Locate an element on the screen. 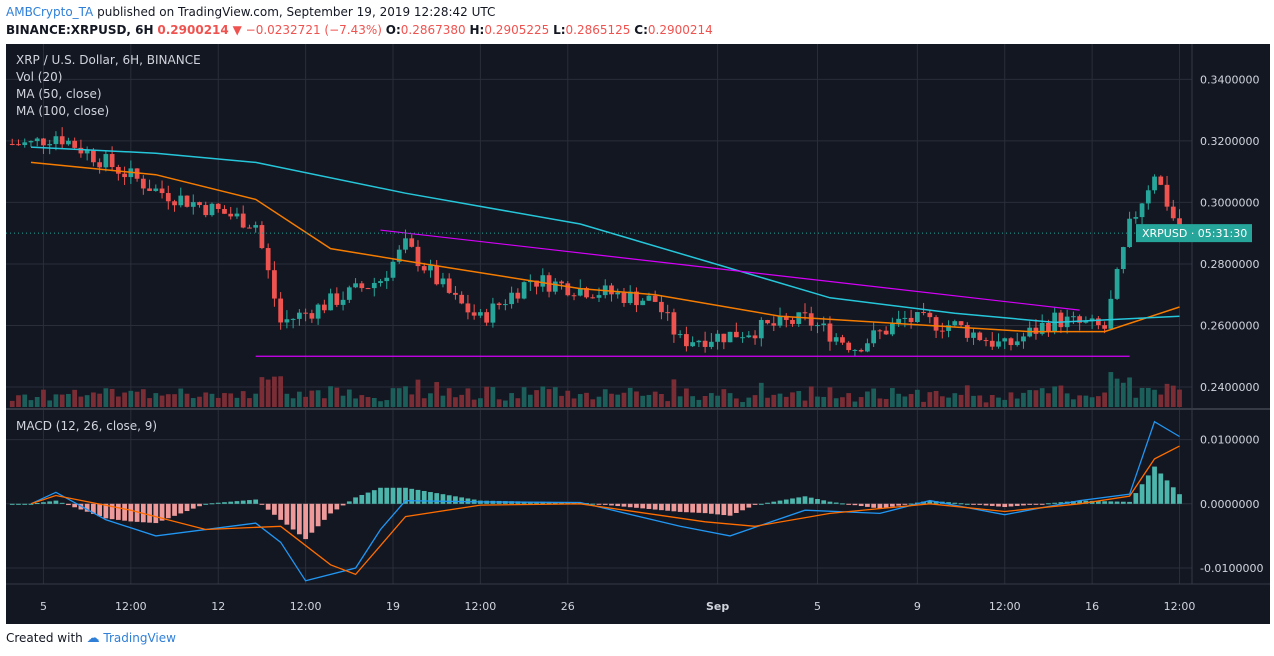 This screenshot has height=656, width=1274. time-tick-label: 26 is located at coordinates (568, 606).